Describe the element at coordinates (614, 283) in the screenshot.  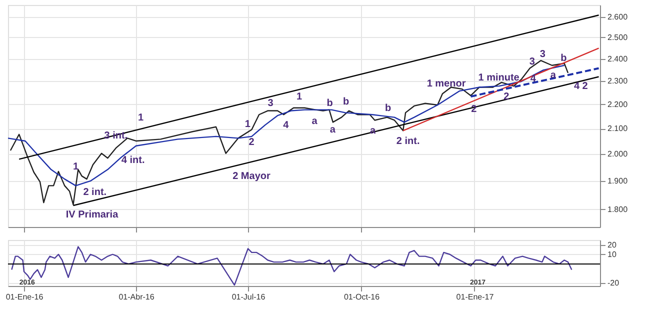
I see `y-tick-label: -20` at that location.